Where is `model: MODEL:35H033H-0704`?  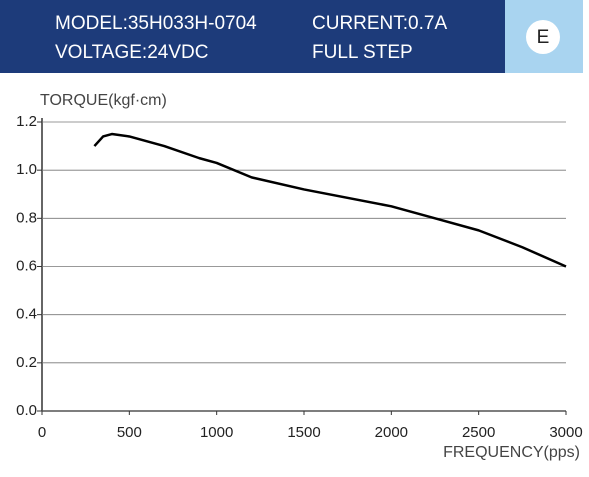
model: MODEL:35H033H-0704 is located at coordinates (156, 23).